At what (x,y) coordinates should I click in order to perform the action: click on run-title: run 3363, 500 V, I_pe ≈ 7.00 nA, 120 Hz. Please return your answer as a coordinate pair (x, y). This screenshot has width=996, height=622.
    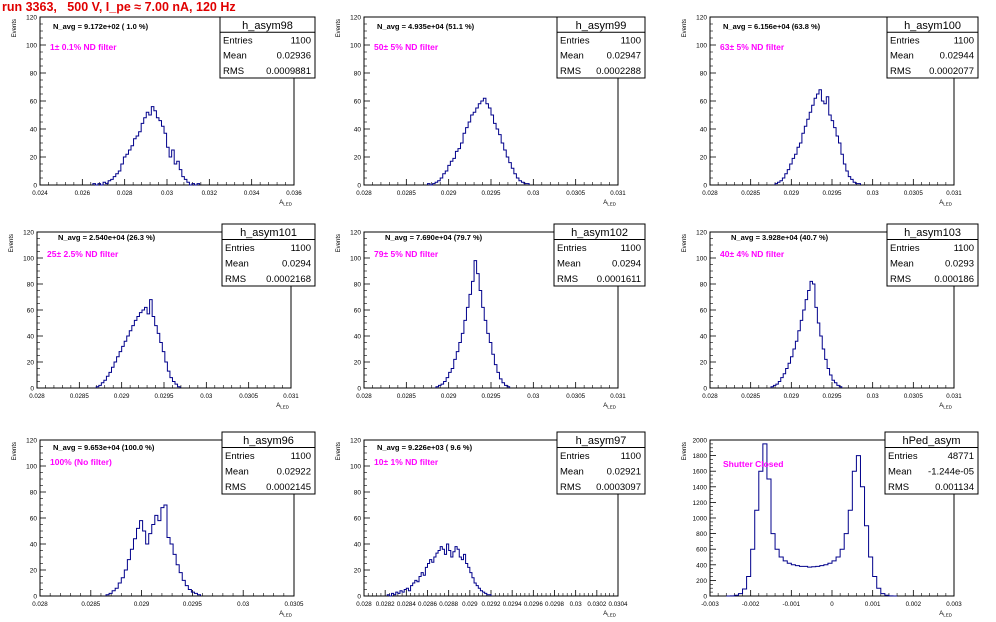
    Looking at the image, I should click on (119, 7).